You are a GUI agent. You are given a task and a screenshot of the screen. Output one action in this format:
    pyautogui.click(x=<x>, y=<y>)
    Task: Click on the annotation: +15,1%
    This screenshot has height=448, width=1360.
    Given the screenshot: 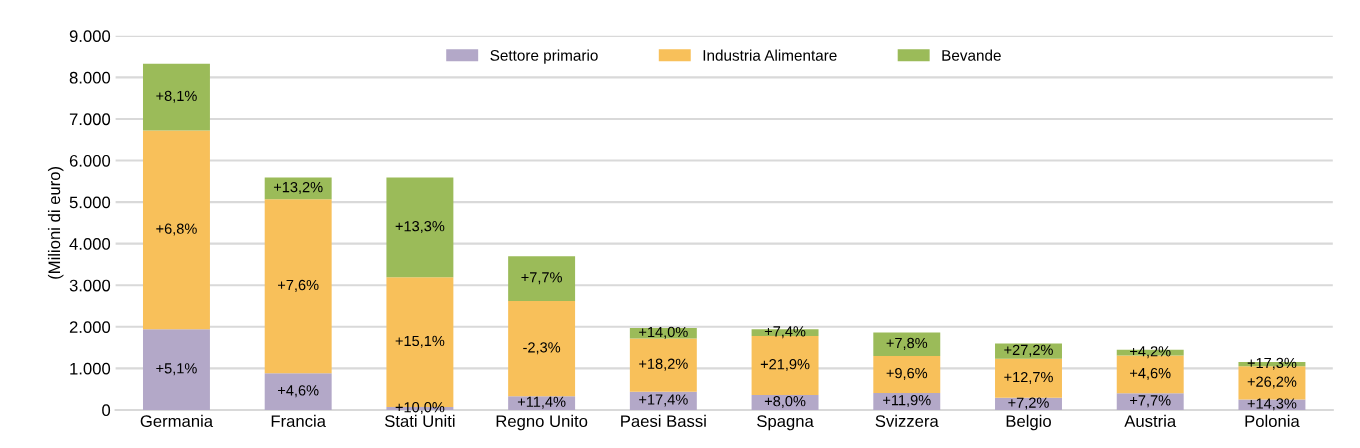 What is the action you would take?
    pyautogui.click(x=420, y=341)
    